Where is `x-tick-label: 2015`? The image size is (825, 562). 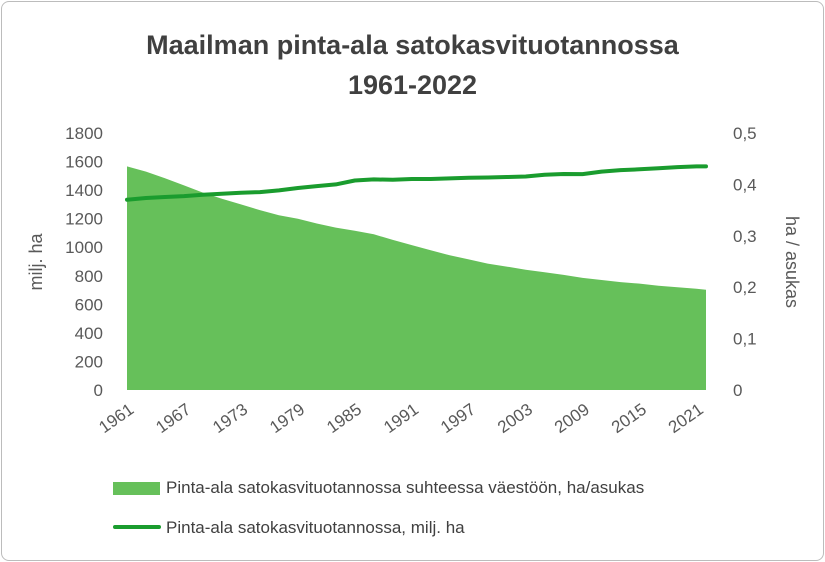 x-tick-label: 2015 is located at coordinates (629, 418).